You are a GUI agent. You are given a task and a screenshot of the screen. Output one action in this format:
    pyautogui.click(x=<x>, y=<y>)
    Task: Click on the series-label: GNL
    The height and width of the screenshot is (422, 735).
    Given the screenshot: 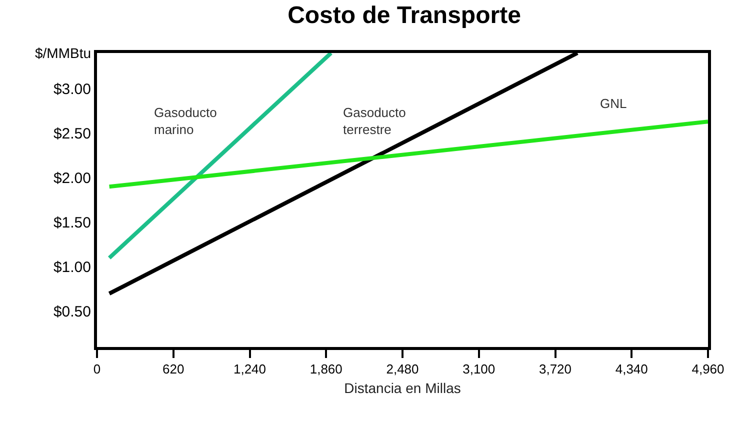 What is the action you would take?
    pyautogui.click(x=613, y=103)
    